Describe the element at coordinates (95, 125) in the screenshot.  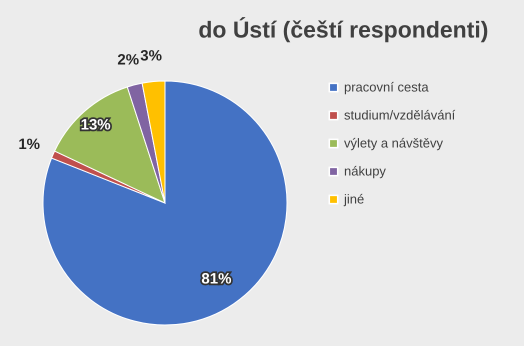
I see `data-label: 13%` at that location.